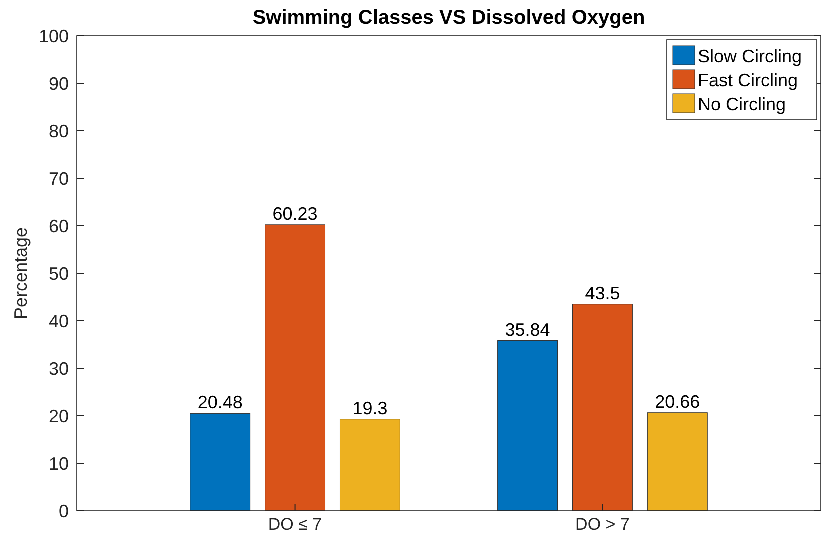 This screenshot has width=824, height=537. What do you see at coordinates (603, 524) in the screenshot?
I see `x-tick-label: DO > 7` at bounding box center [603, 524].